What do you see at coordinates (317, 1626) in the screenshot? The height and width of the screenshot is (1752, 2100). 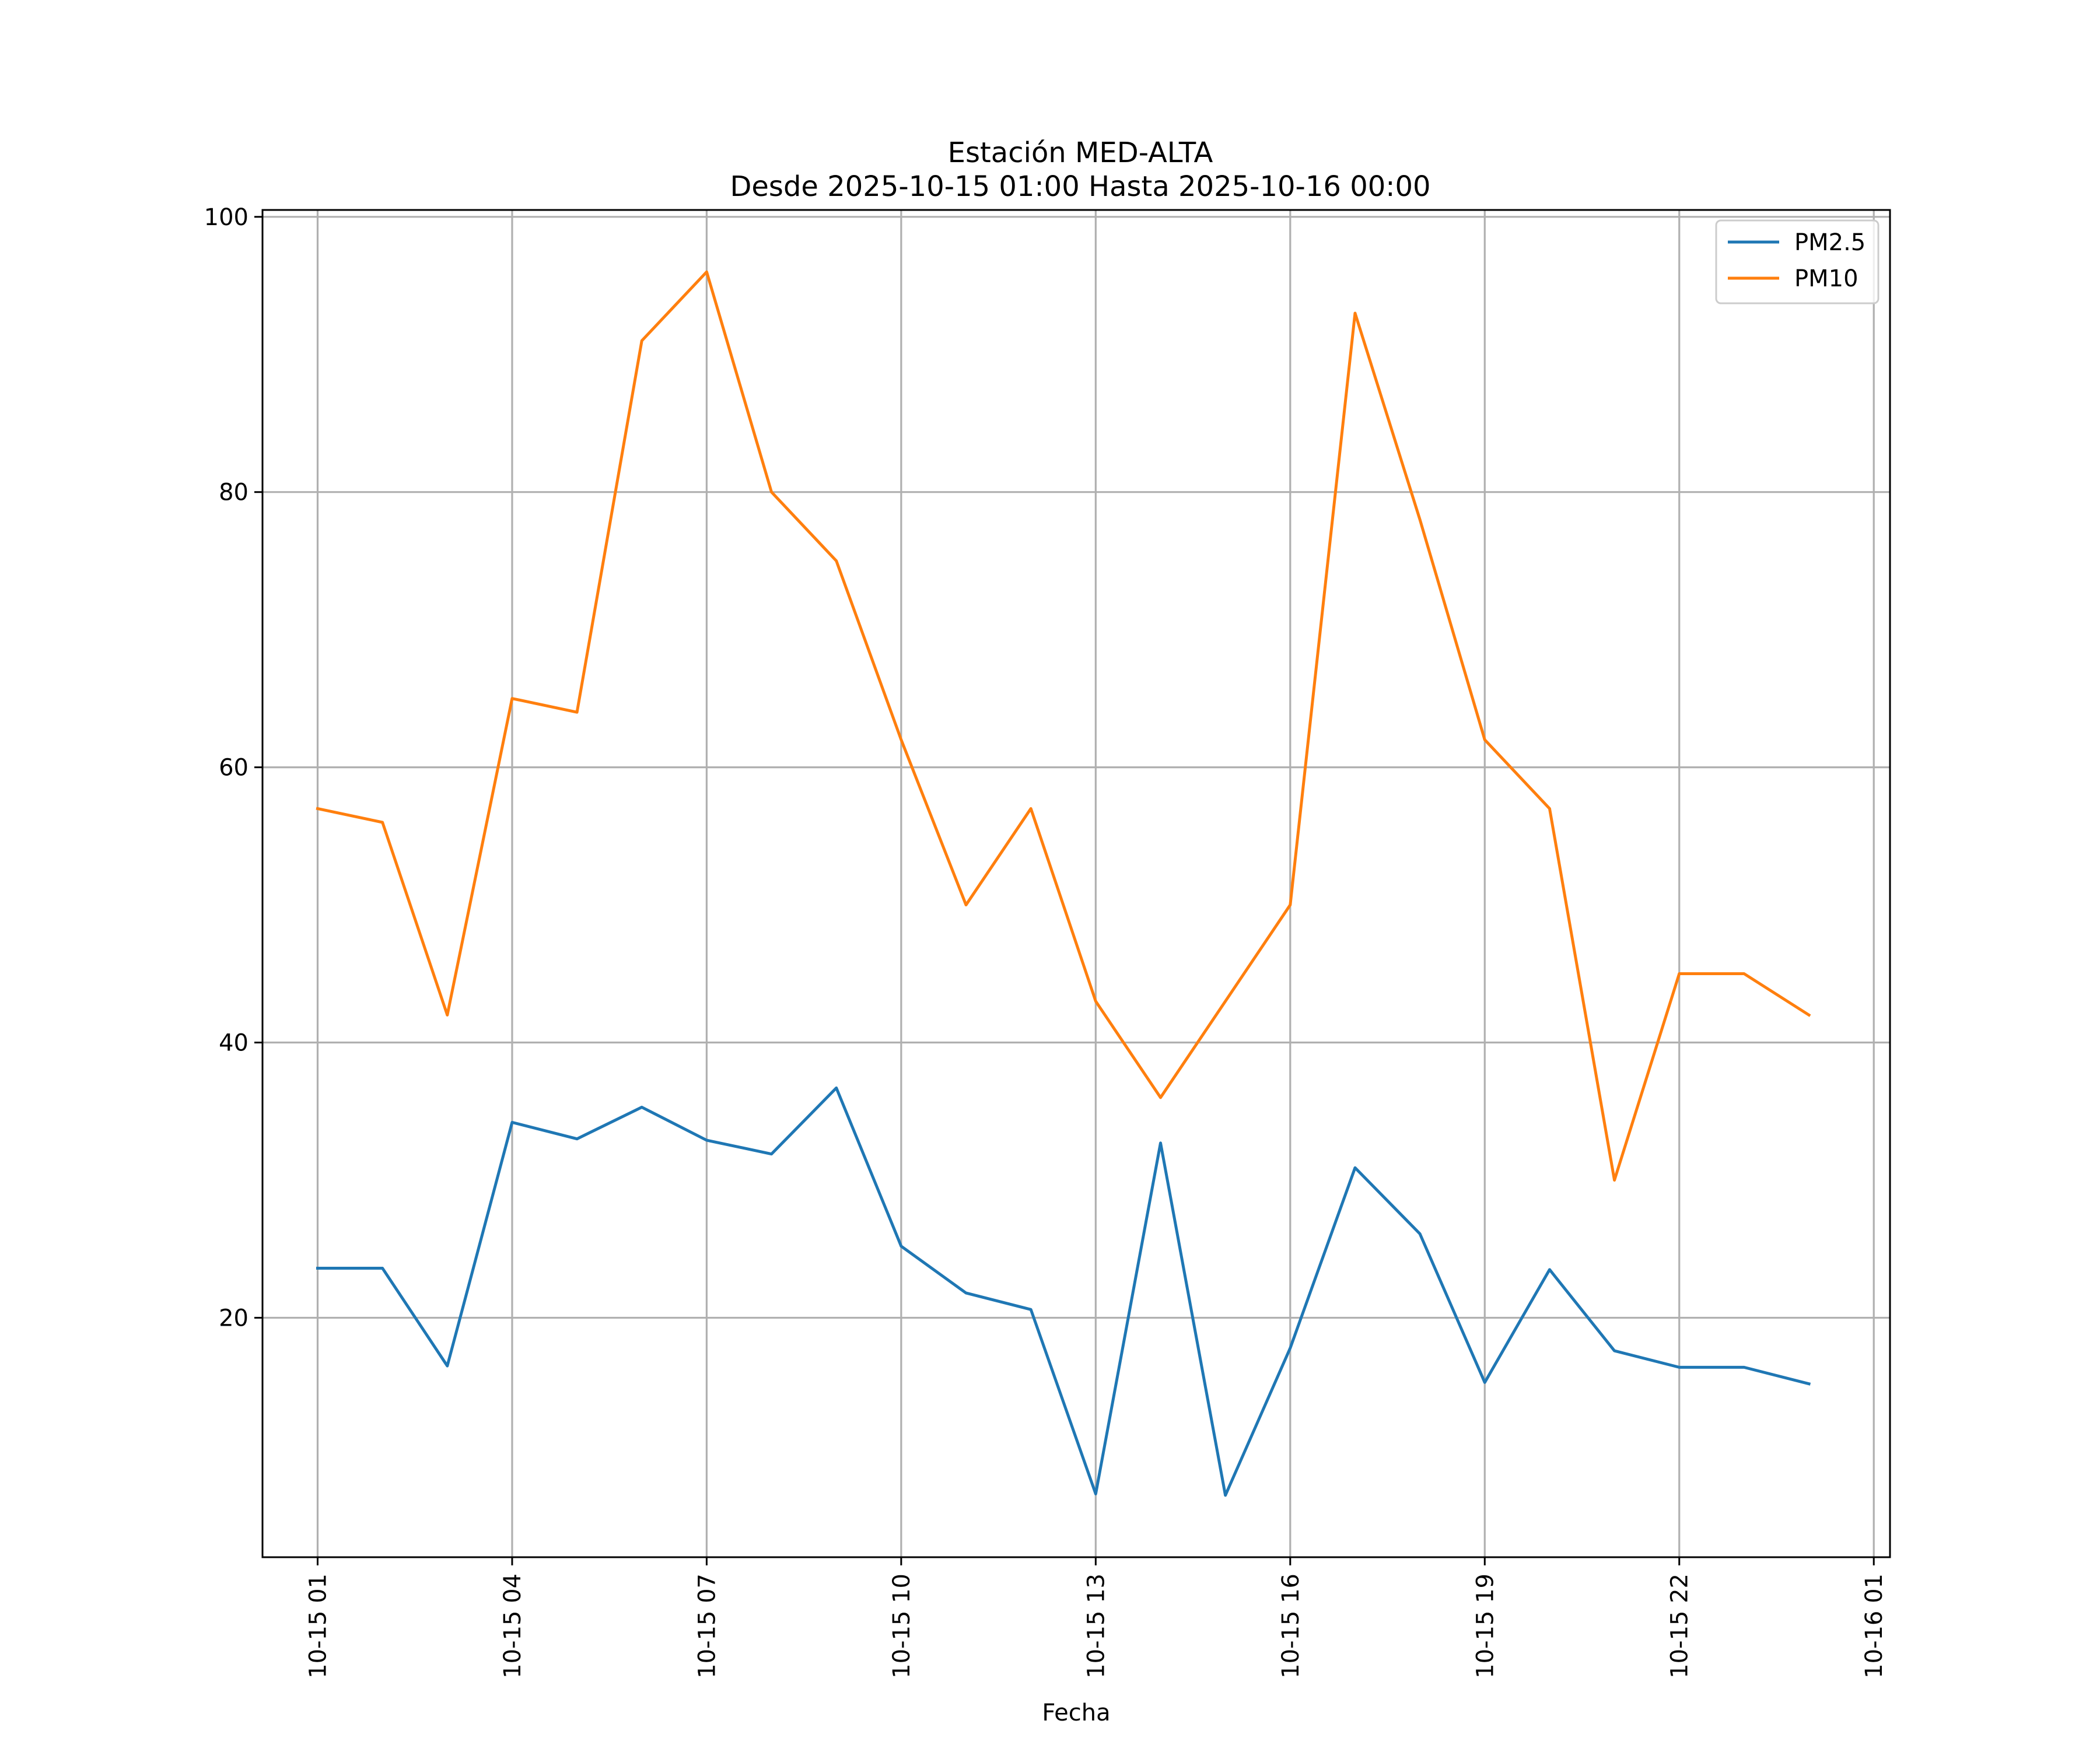 I see `x-tick-label: 10-15 01` at bounding box center [317, 1626].